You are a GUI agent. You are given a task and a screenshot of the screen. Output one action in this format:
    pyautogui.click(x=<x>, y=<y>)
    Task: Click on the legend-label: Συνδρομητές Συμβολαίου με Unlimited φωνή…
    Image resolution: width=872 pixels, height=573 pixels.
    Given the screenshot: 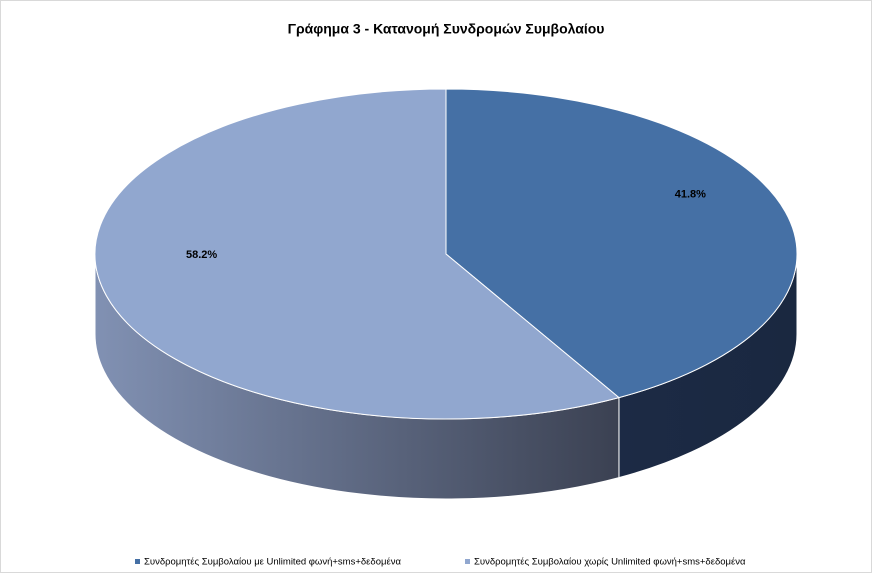 What is the action you would take?
    pyautogui.click(x=272, y=562)
    